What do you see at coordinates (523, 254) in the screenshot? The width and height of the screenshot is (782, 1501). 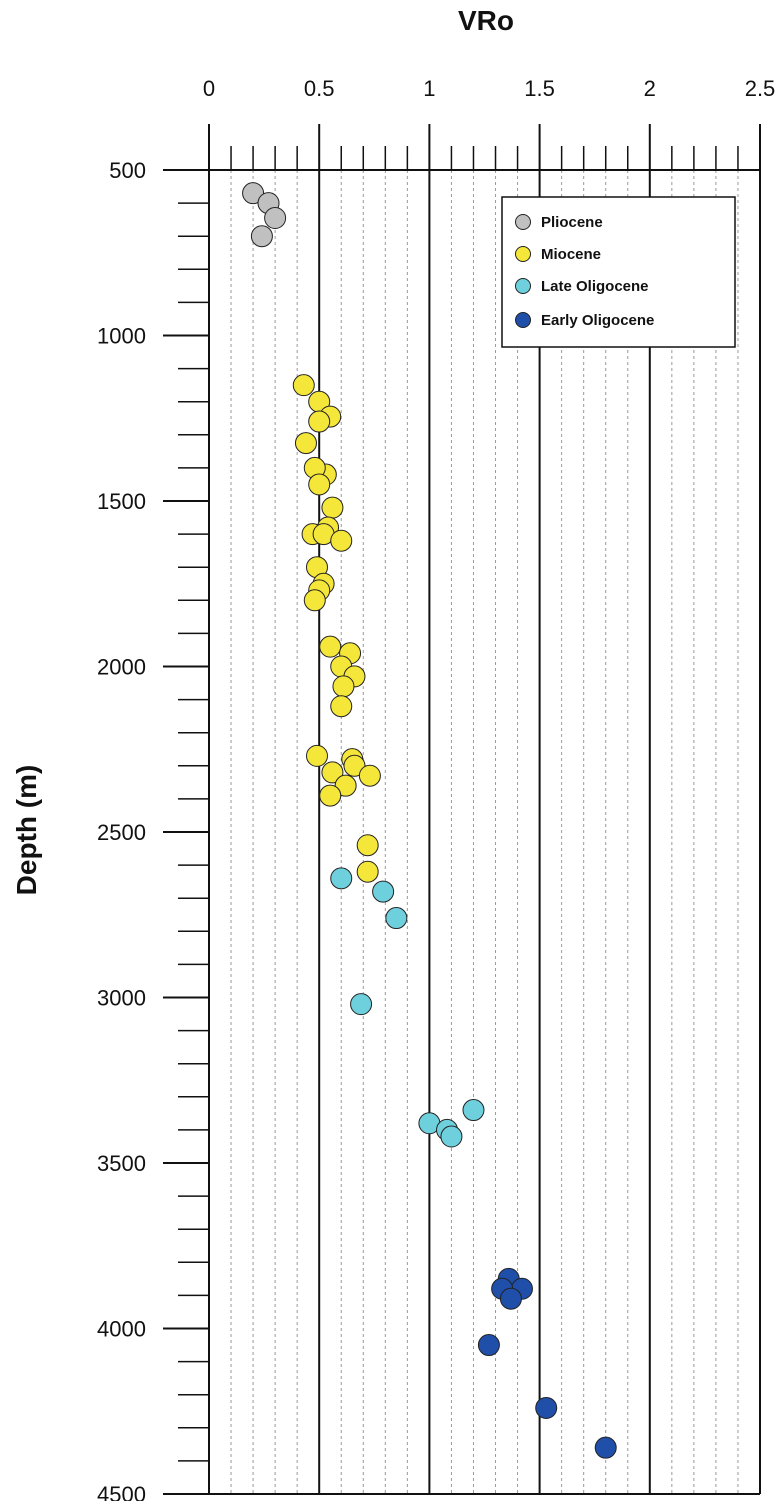 I see `legend-marker-miocene` at bounding box center [523, 254].